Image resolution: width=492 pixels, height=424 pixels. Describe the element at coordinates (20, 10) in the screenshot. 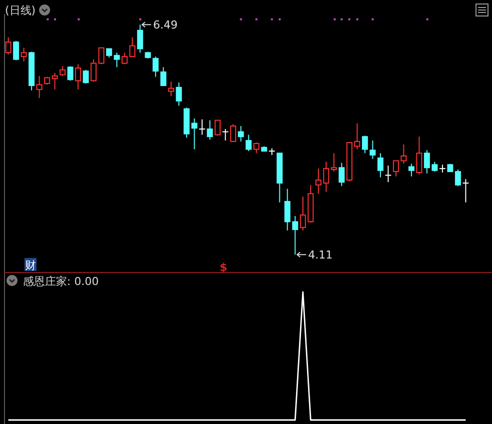

I see `chart-title: (日线)` at that location.